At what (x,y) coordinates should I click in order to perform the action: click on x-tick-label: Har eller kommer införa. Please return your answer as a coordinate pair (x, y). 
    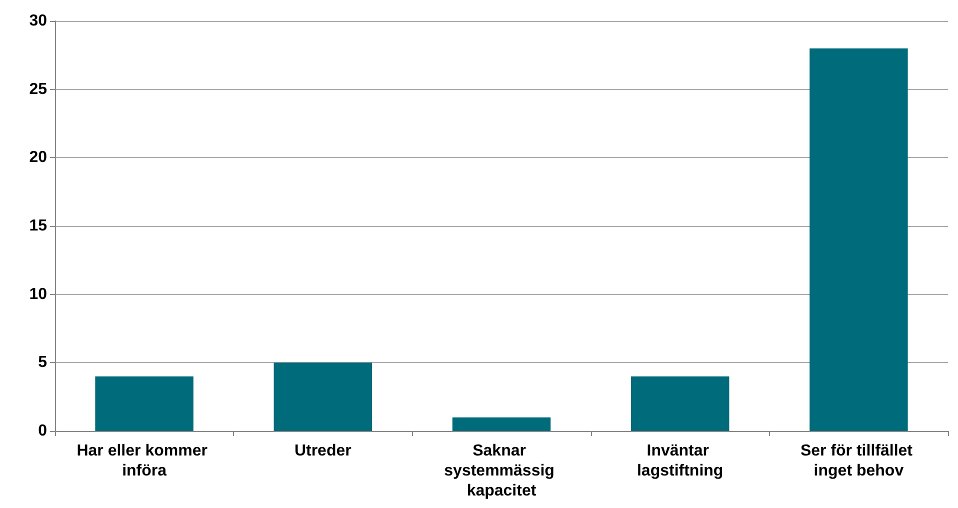
    Looking at the image, I should click on (144, 461).